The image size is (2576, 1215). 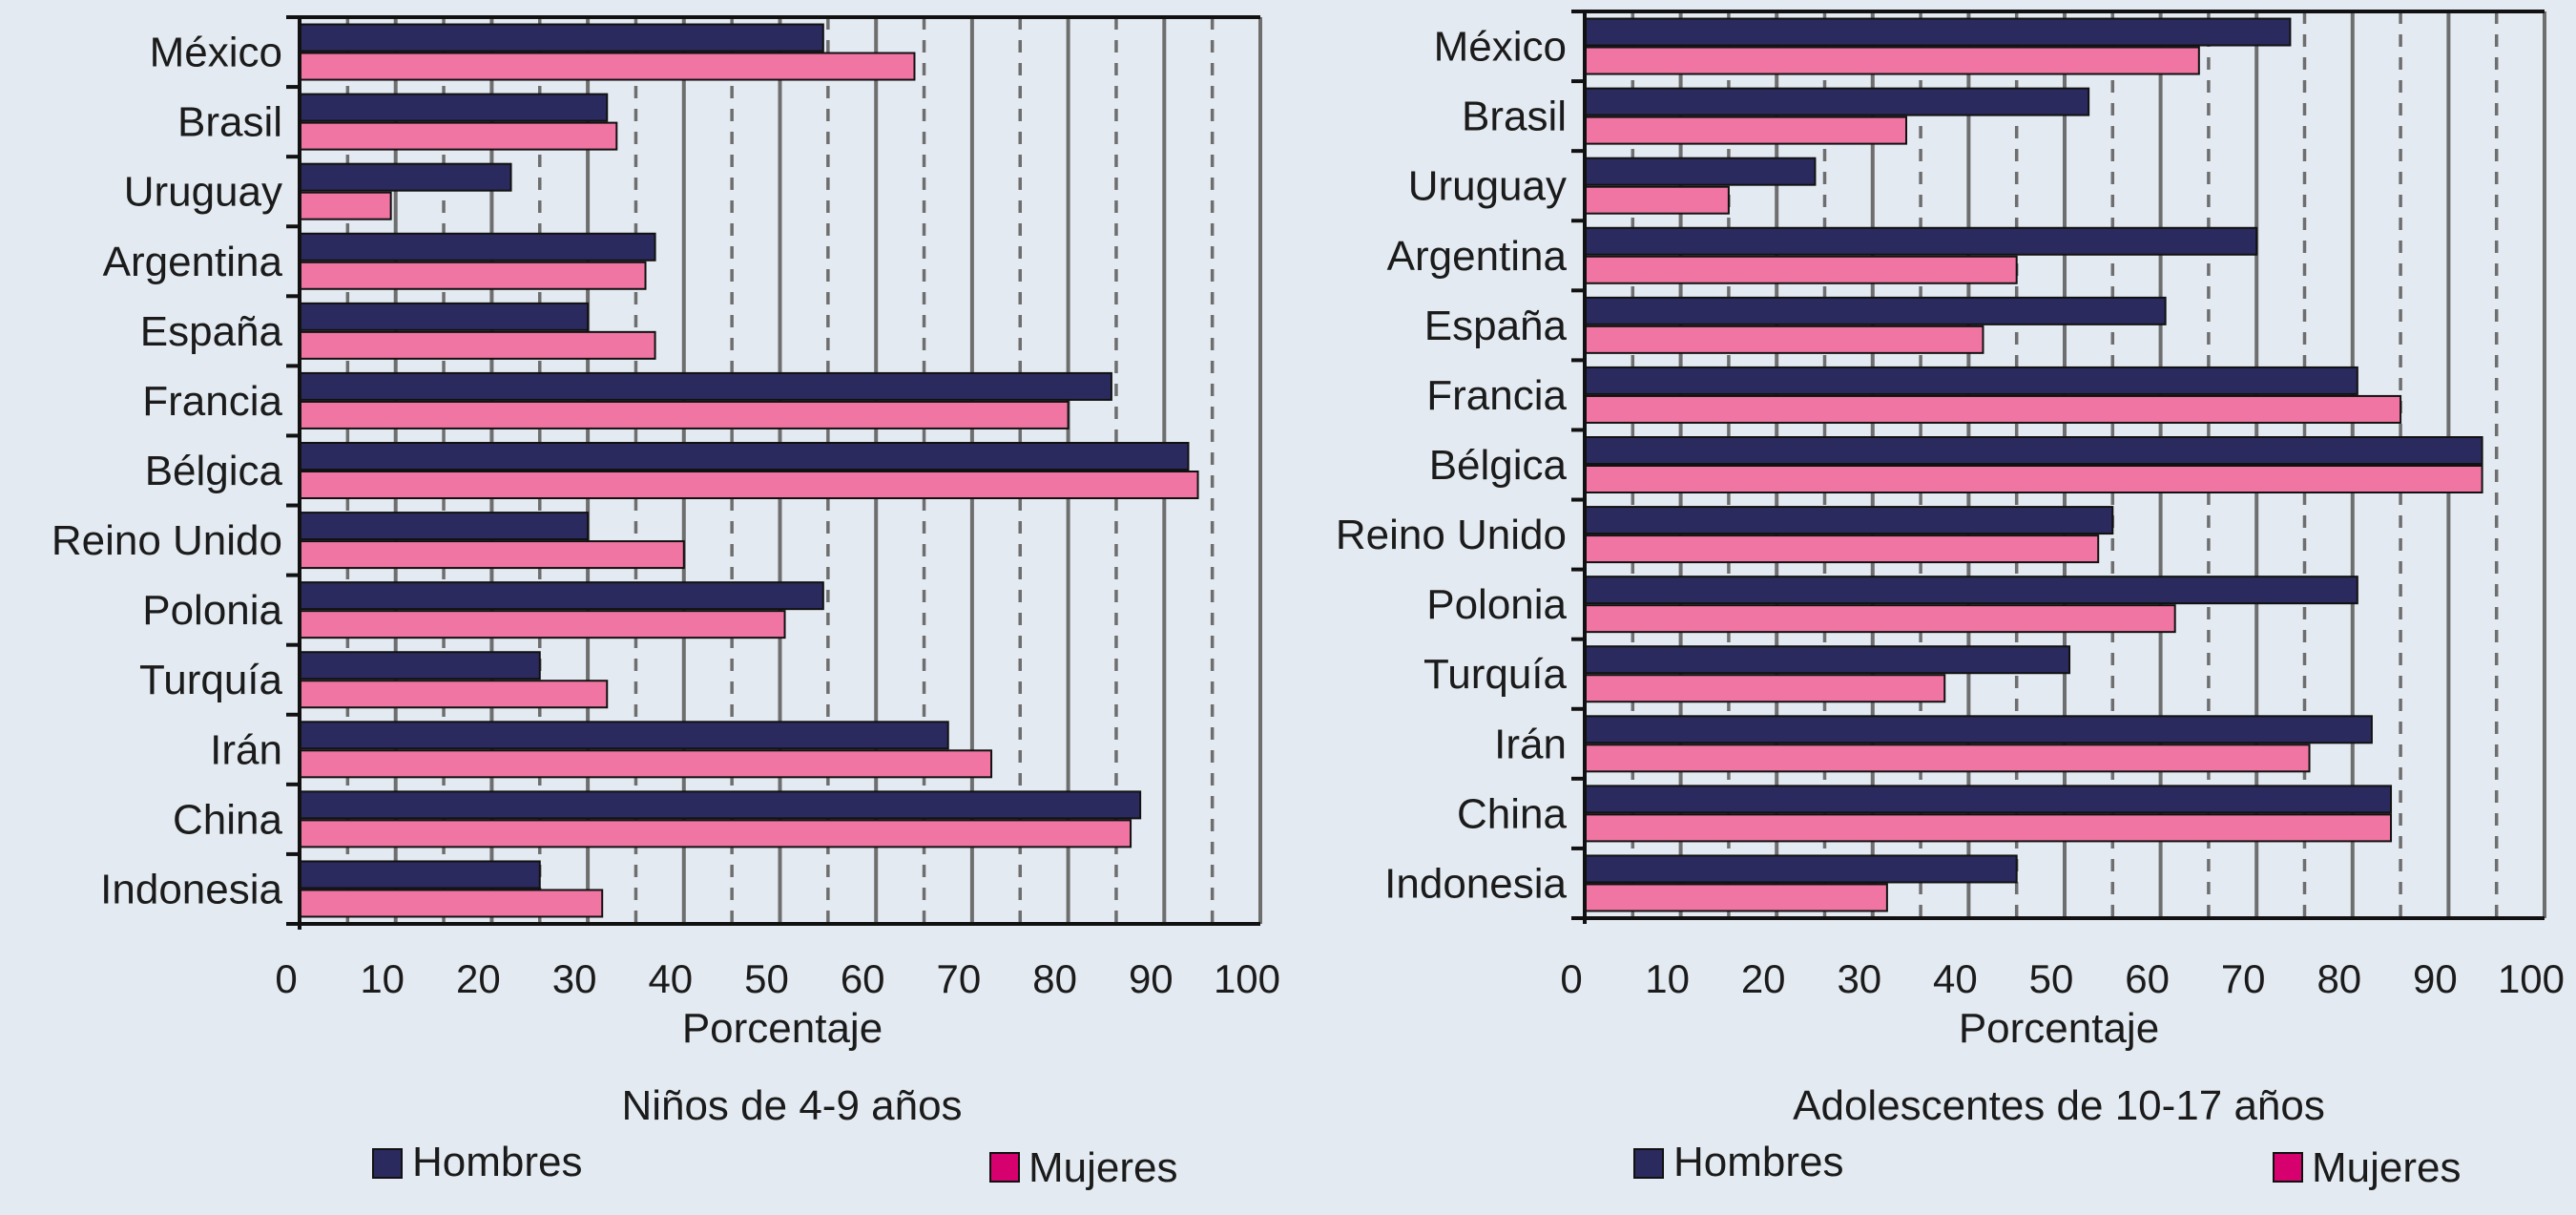 I want to click on x-tick-label: 60, so click(x=2147, y=979).